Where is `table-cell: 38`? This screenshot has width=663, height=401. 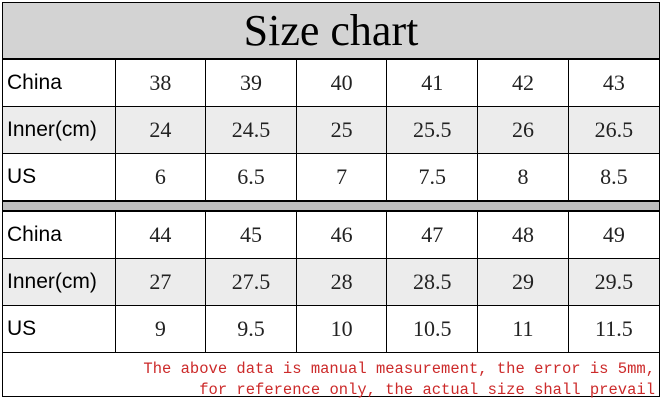
table-cell: 38 is located at coordinates (160, 83).